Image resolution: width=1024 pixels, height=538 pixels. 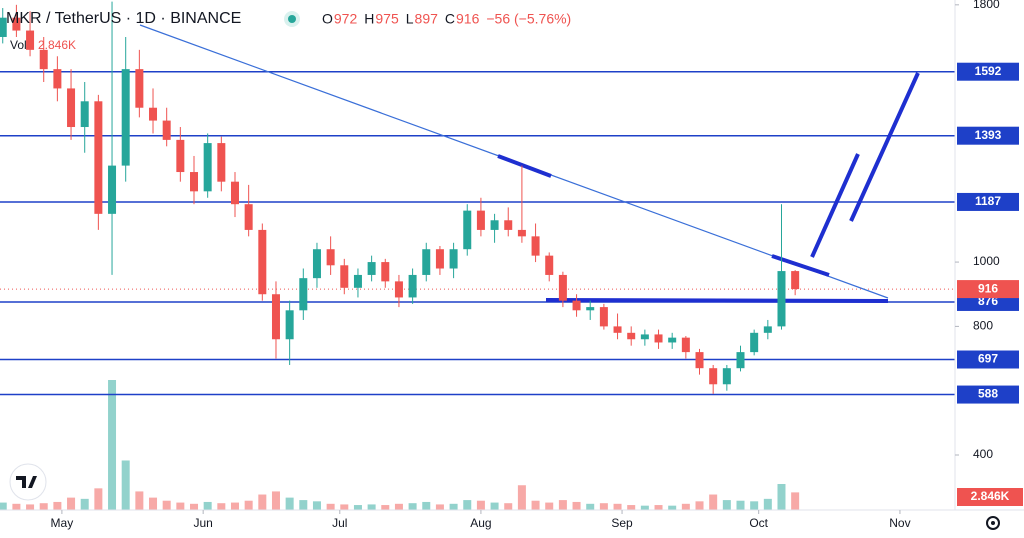 I want to click on level-label: 697, so click(x=988, y=359).